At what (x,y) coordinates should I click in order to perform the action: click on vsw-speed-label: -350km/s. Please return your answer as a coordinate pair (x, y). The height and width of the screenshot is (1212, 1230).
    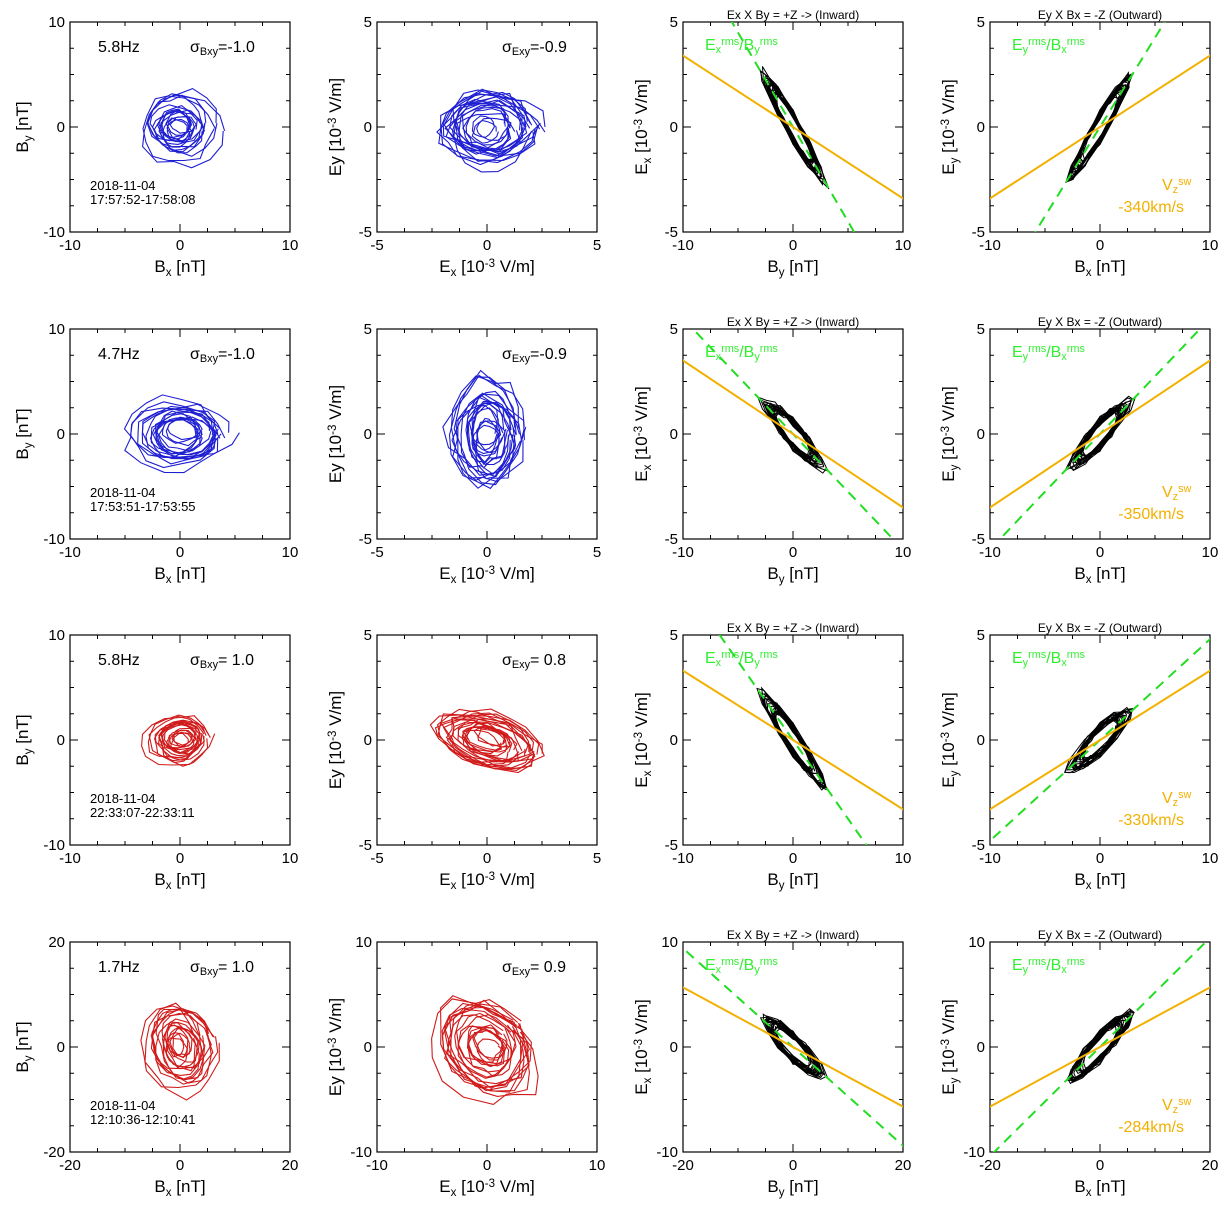
    Looking at the image, I should click on (1151, 514).